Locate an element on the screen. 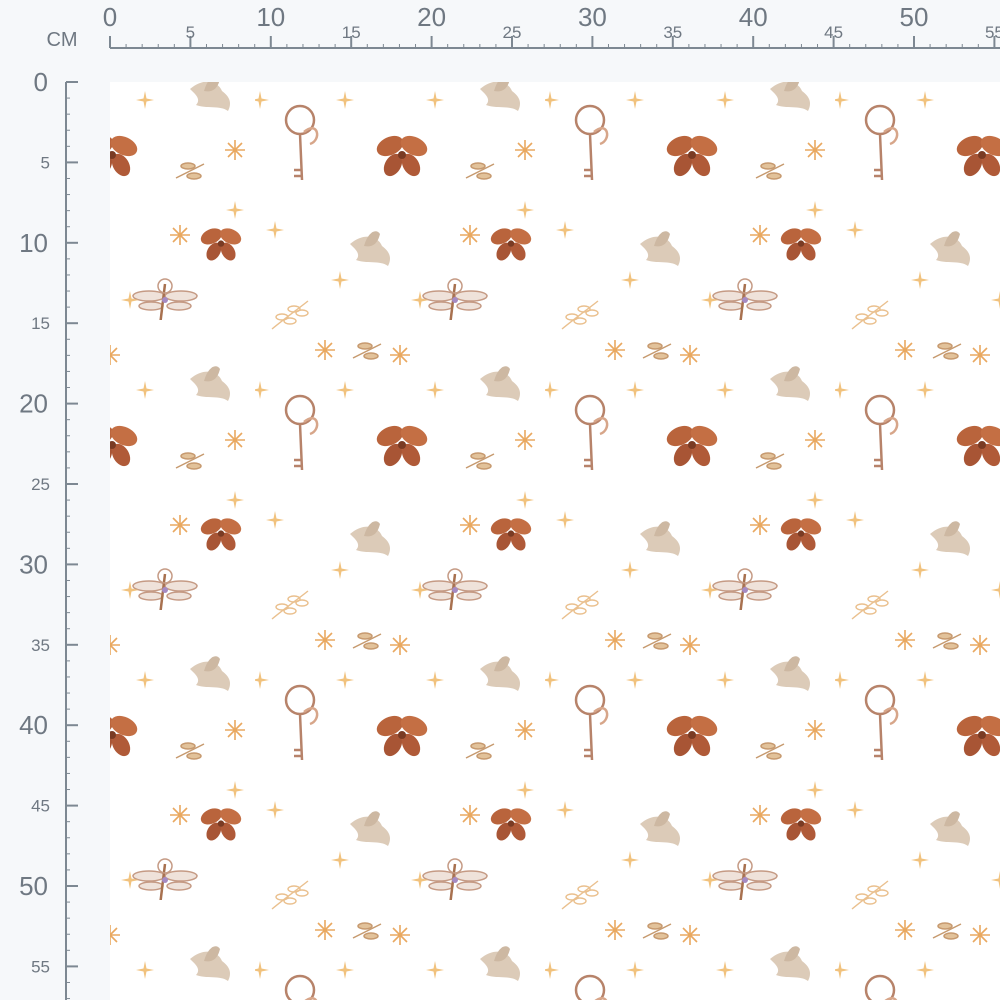 This screenshot has height=1000, width=1000. top-ruler-label: 35 is located at coordinates (672, 32).